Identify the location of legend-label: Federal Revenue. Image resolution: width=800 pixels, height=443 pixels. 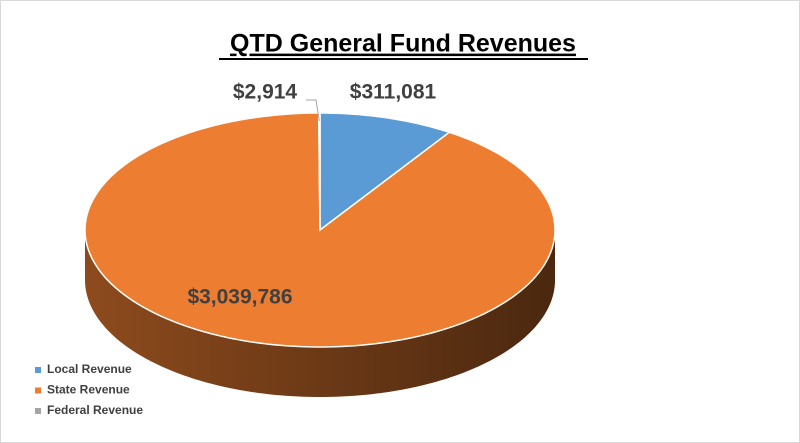
(95, 410).